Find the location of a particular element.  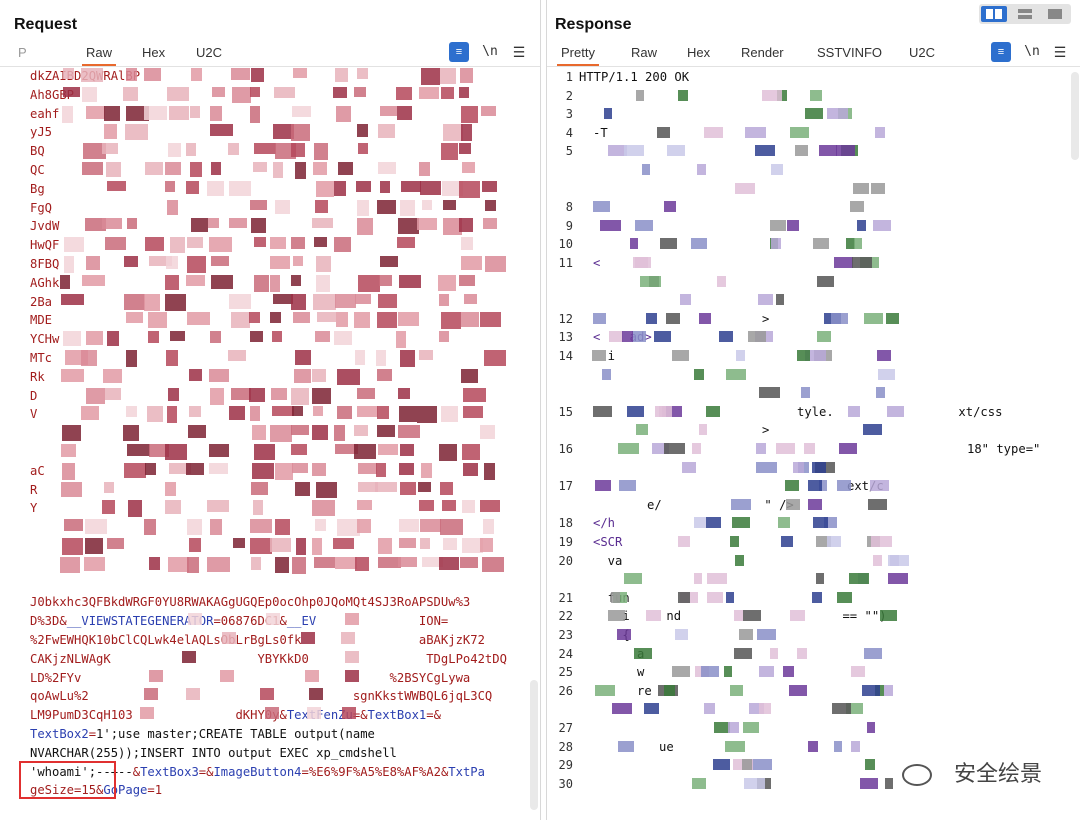

line-number: 8 is located at coordinates (569, 207).